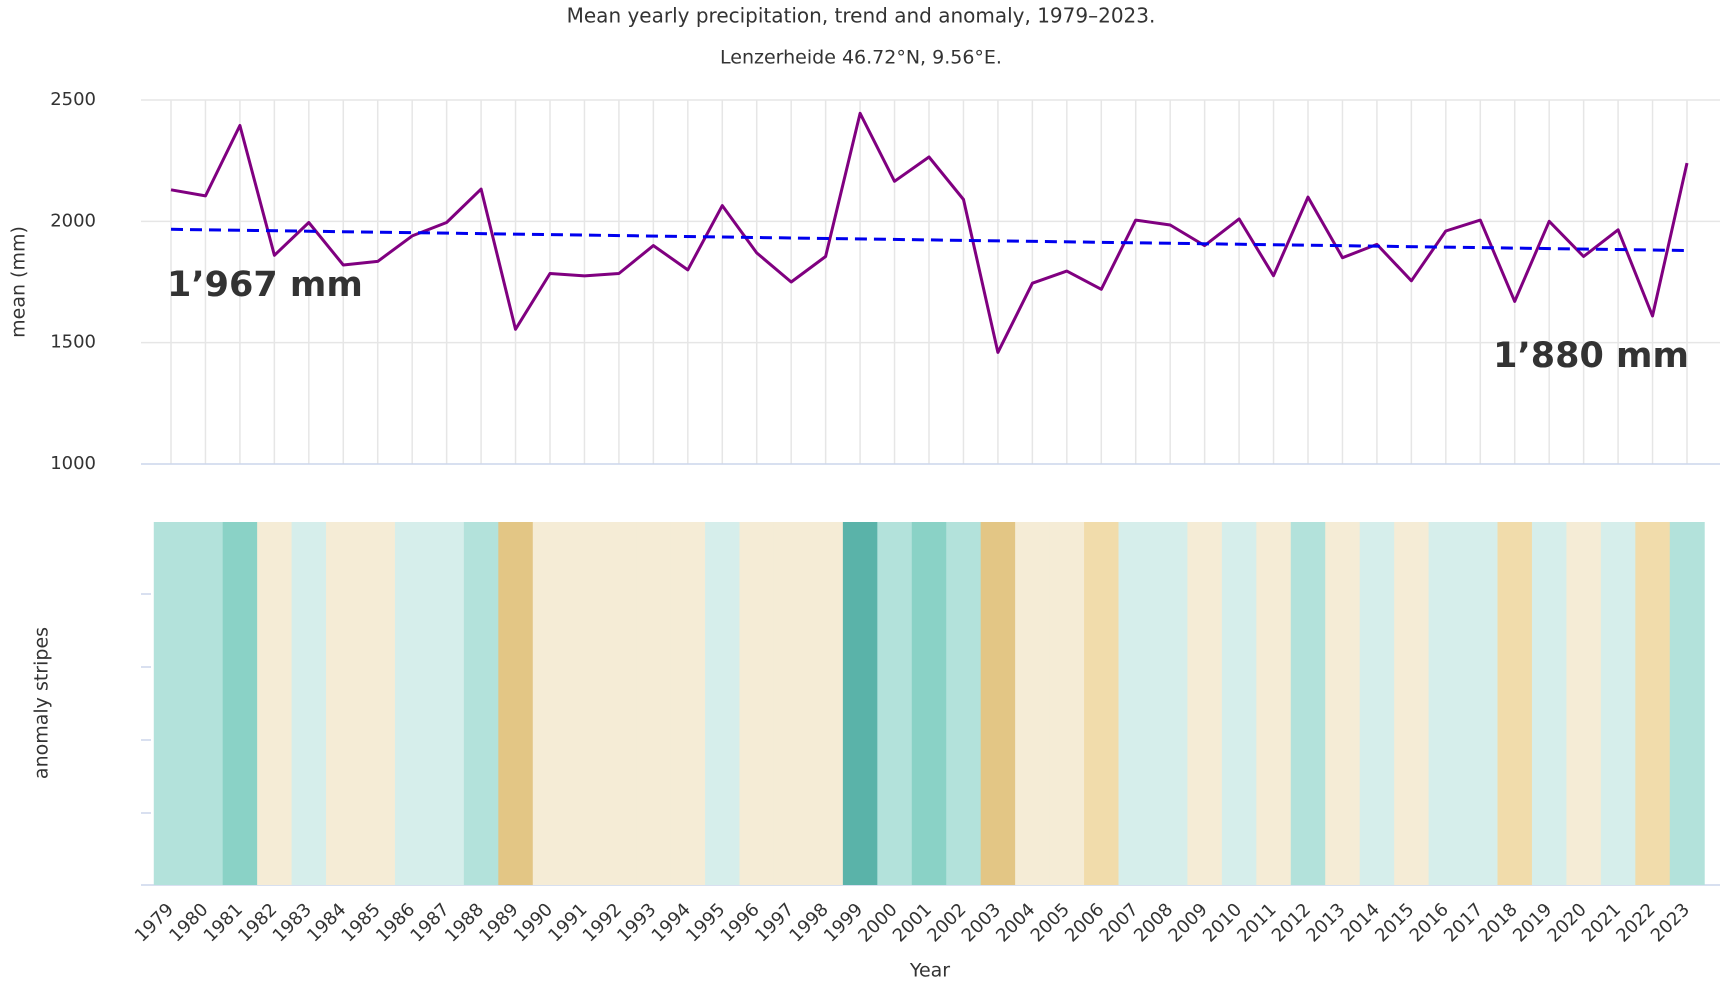  I want to click on x-tick-label: 1979, so click(154, 922).